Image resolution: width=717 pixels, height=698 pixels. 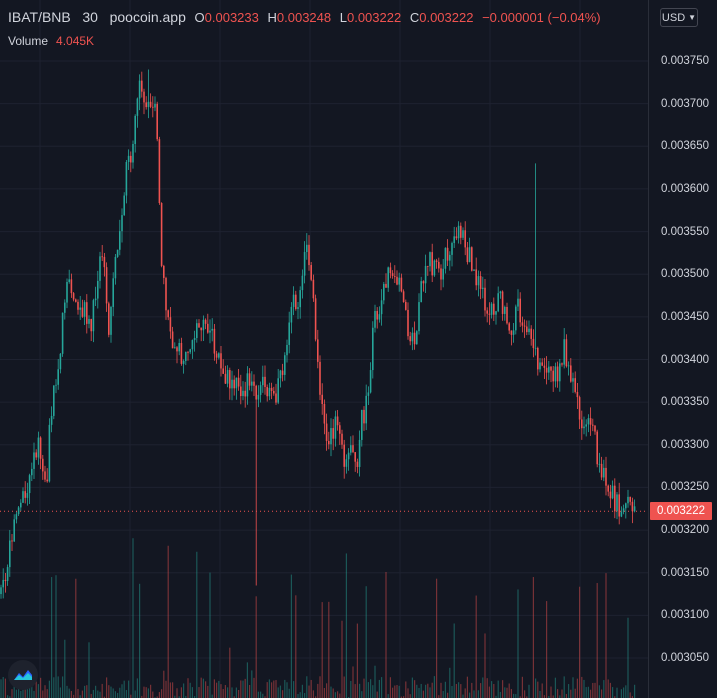 I want to click on y-tick-label: 0.003550, so click(x=685, y=231).